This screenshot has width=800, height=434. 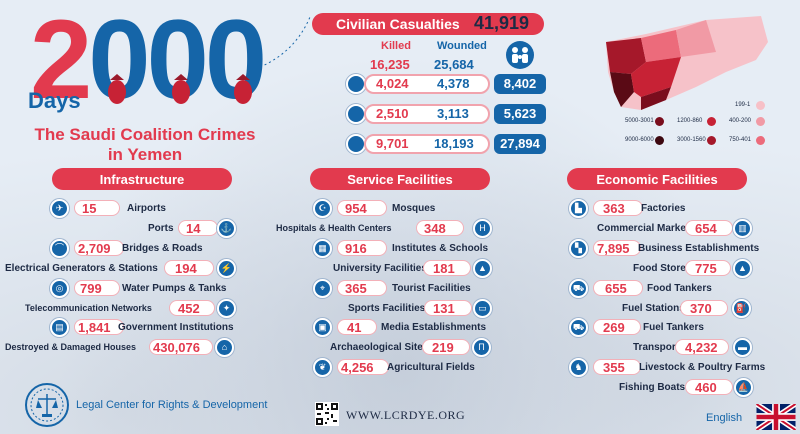 What do you see at coordinates (71, 347) in the screenshot?
I see `item-label: Destroyed & Damaged Houses` at bounding box center [71, 347].